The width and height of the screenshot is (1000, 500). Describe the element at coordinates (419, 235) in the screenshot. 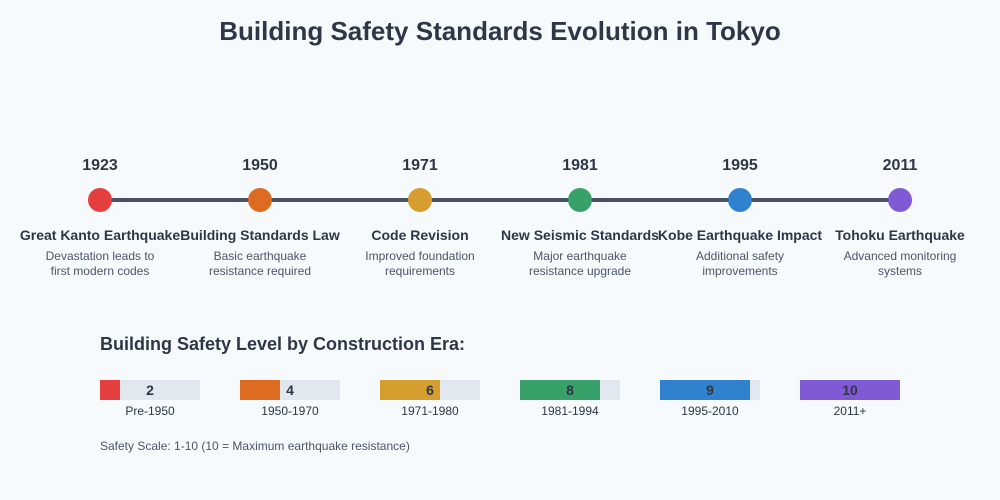

I see `event-title: Code Revision` at that location.